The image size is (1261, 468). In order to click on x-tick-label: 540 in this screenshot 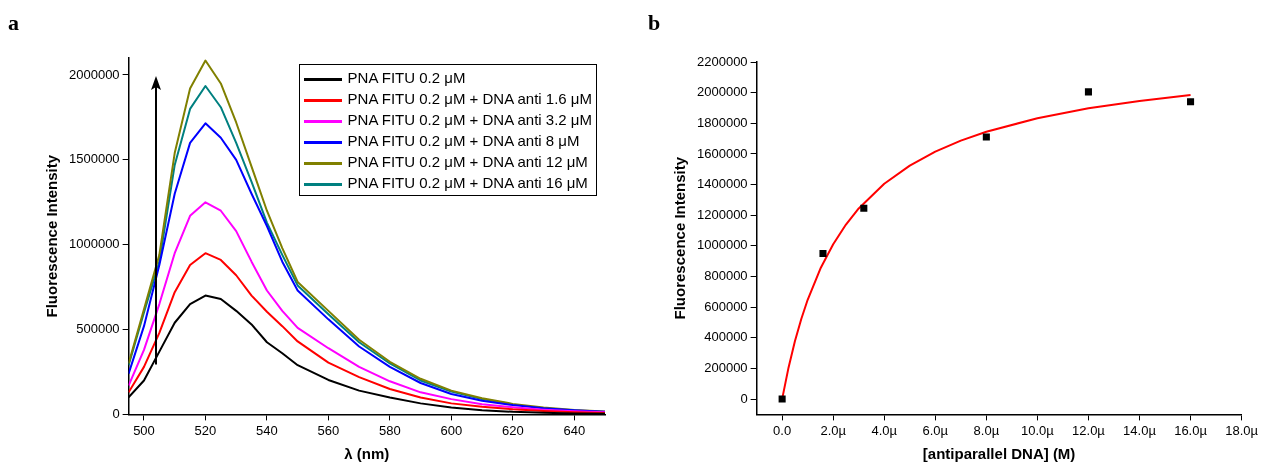, I will do `click(267, 430)`.